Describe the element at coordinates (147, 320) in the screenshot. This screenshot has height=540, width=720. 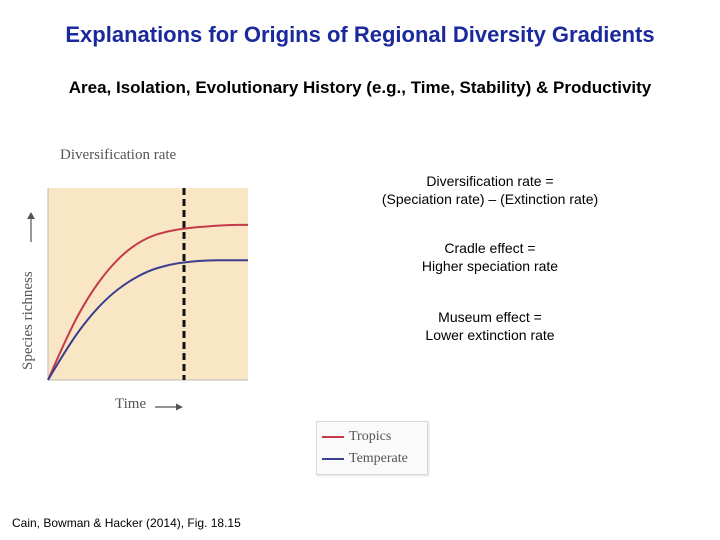
I see `series-line-temperate` at that location.